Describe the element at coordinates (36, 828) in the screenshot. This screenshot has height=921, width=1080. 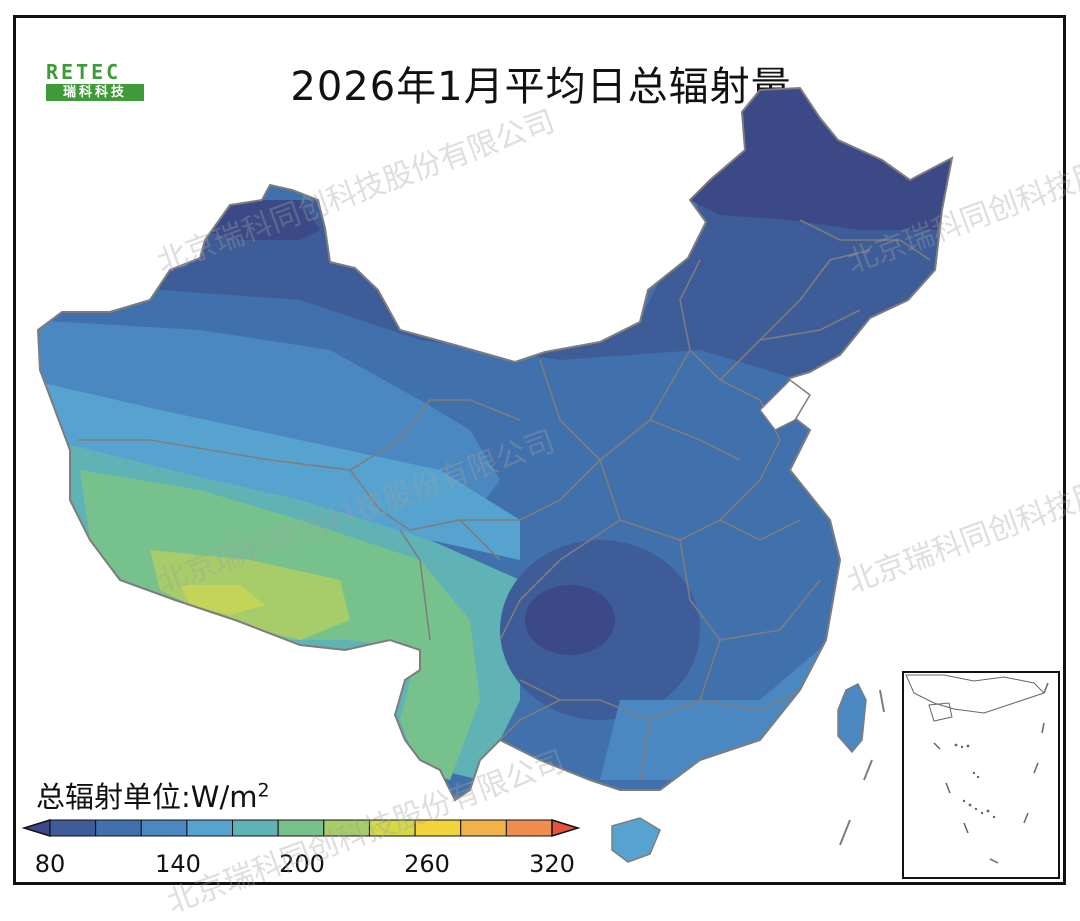
I see `colorbar-extend-low` at that location.